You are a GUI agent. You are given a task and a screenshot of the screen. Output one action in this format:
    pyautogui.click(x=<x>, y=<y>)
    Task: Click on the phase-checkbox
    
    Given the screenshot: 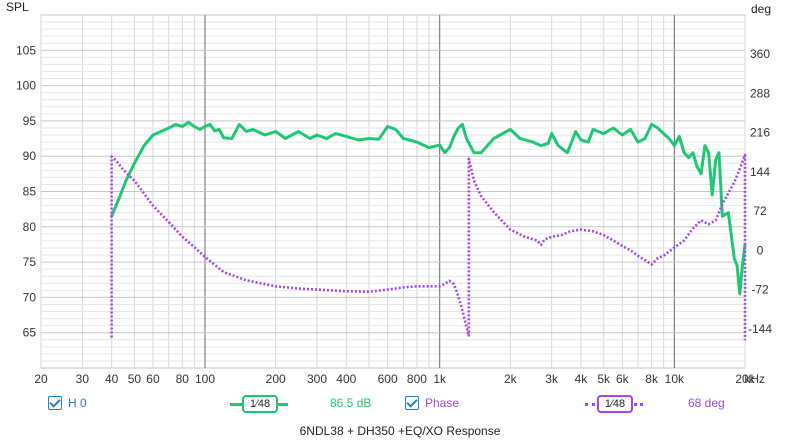 What is the action you would take?
    pyautogui.click(x=412, y=403)
    